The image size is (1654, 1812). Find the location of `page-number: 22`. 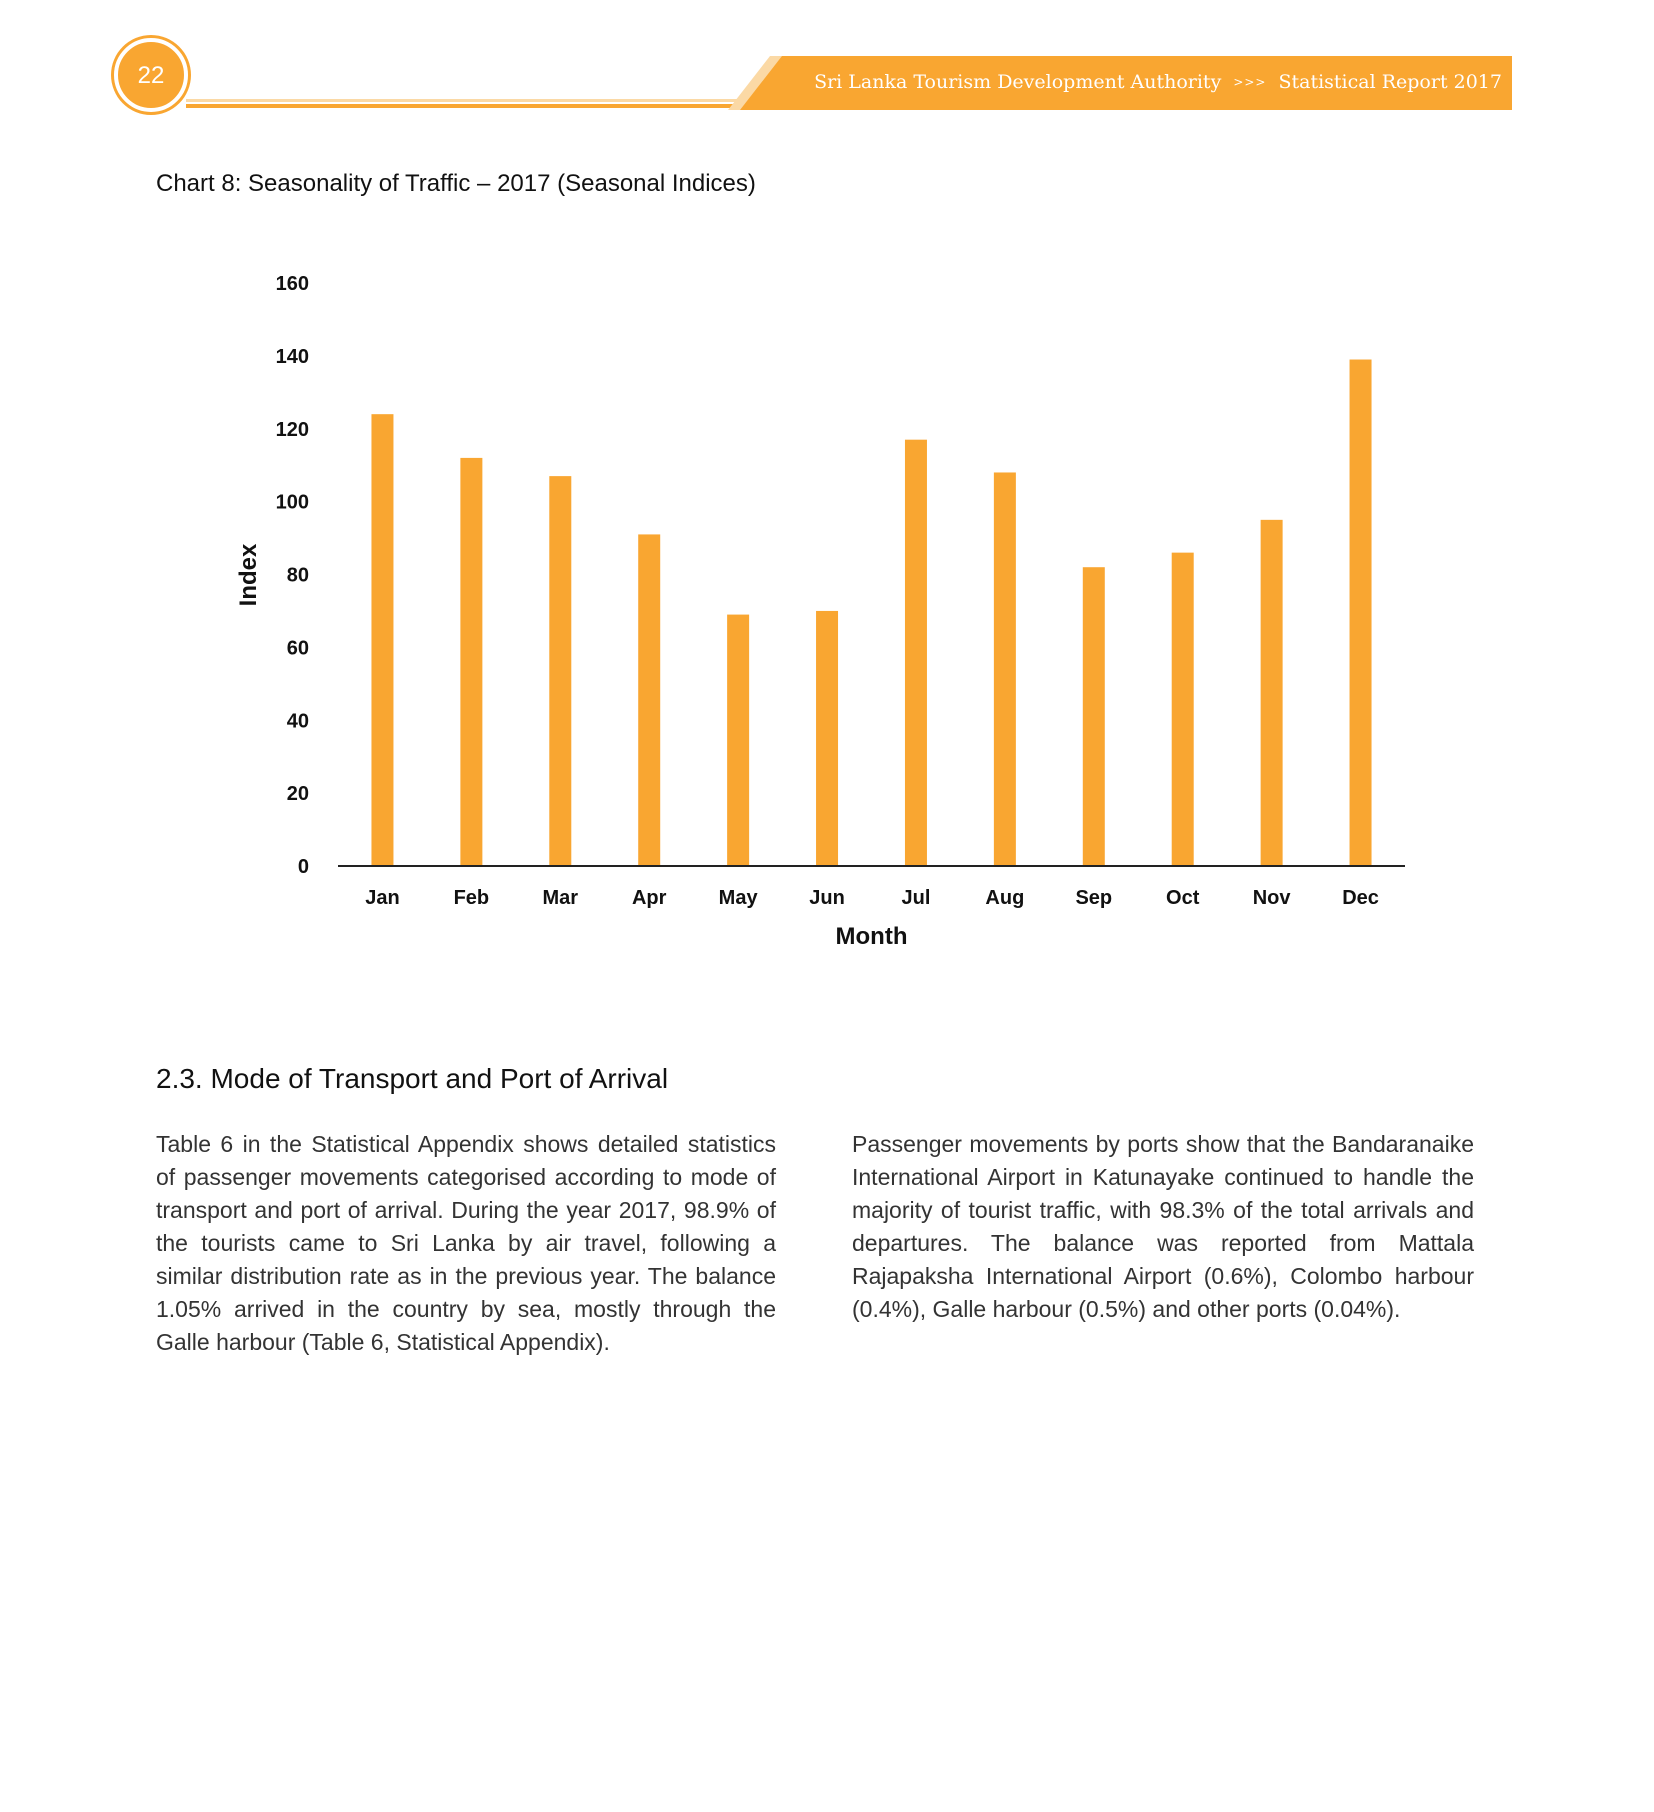

page-number: 22 is located at coordinates (151, 75).